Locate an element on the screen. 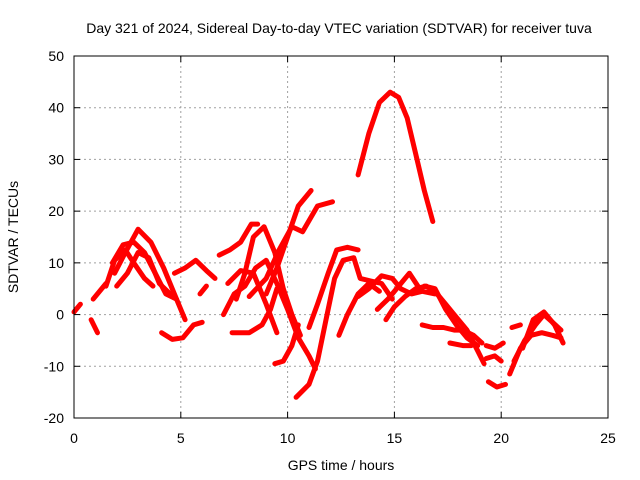 This screenshot has height=480, width=640. x-tick-label: 0 is located at coordinates (74, 438).